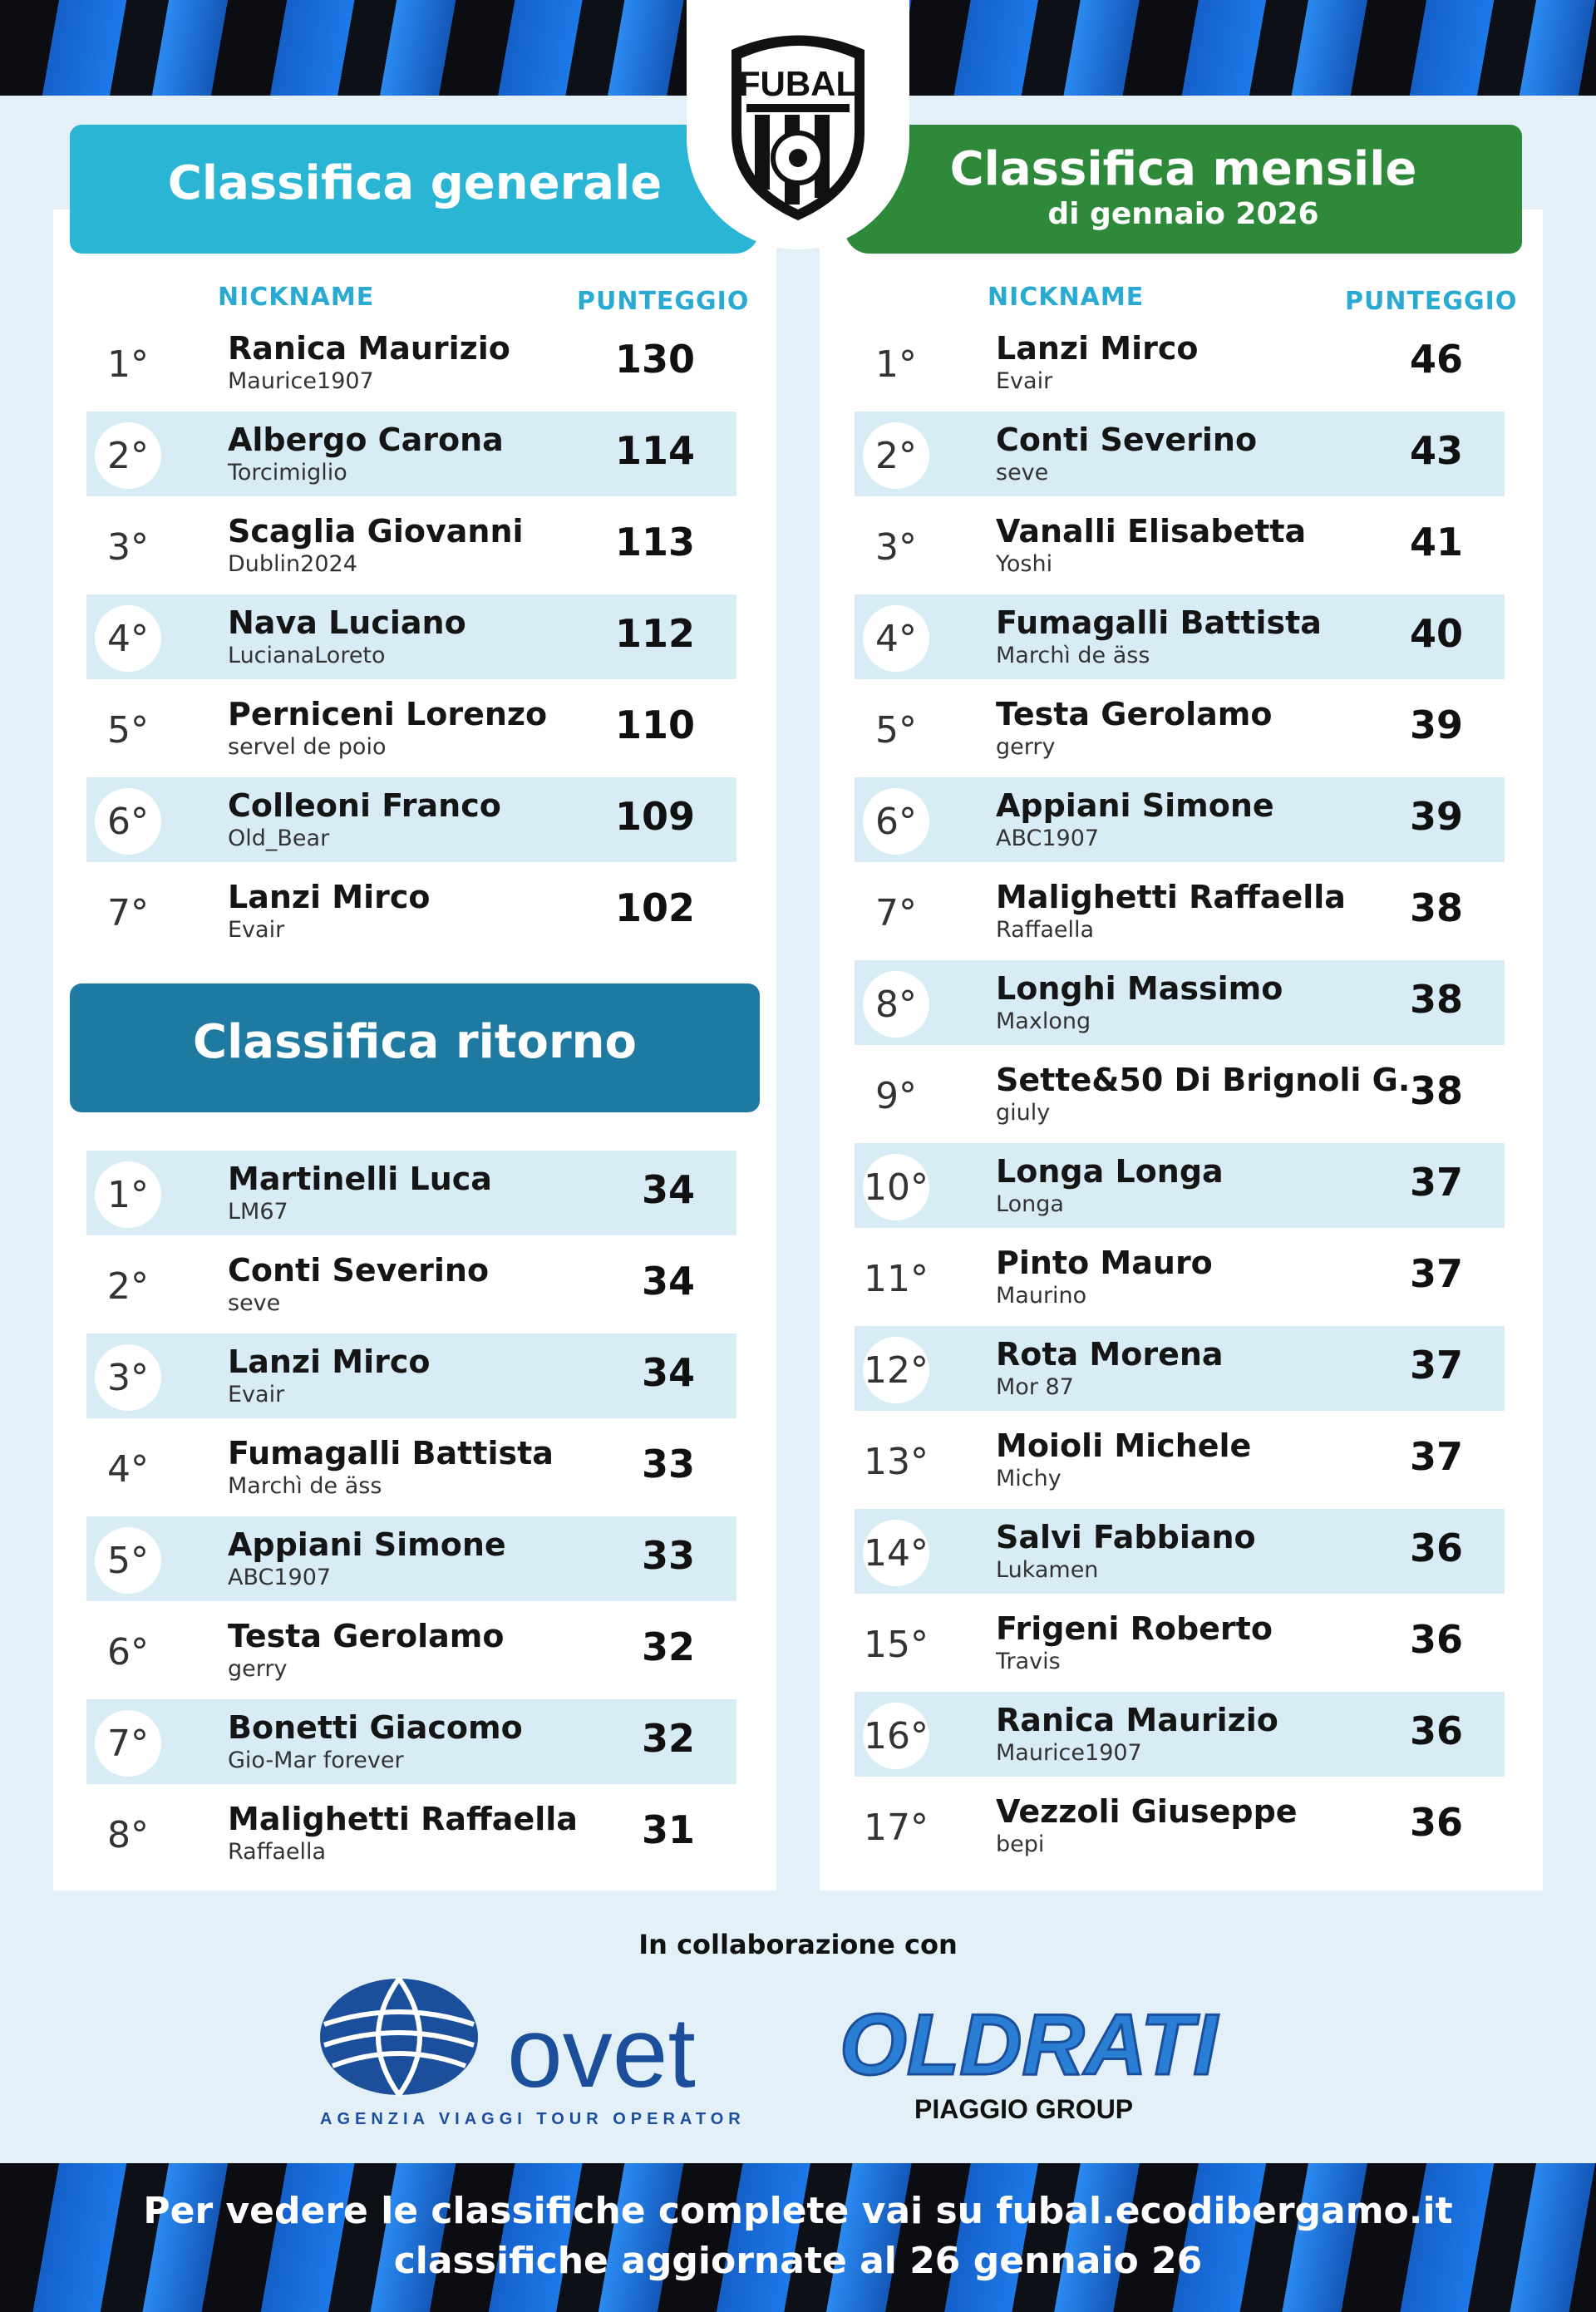 This screenshot has width=1596, height=2312. Describe the element at coordinates (1436, 633) in the screenshot. I see `row-score: 40` at that location.